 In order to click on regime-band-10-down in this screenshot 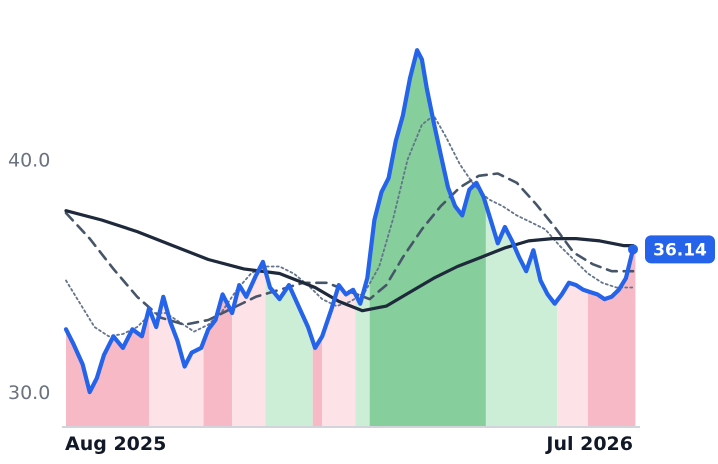, I will do `click(572, 354)`.